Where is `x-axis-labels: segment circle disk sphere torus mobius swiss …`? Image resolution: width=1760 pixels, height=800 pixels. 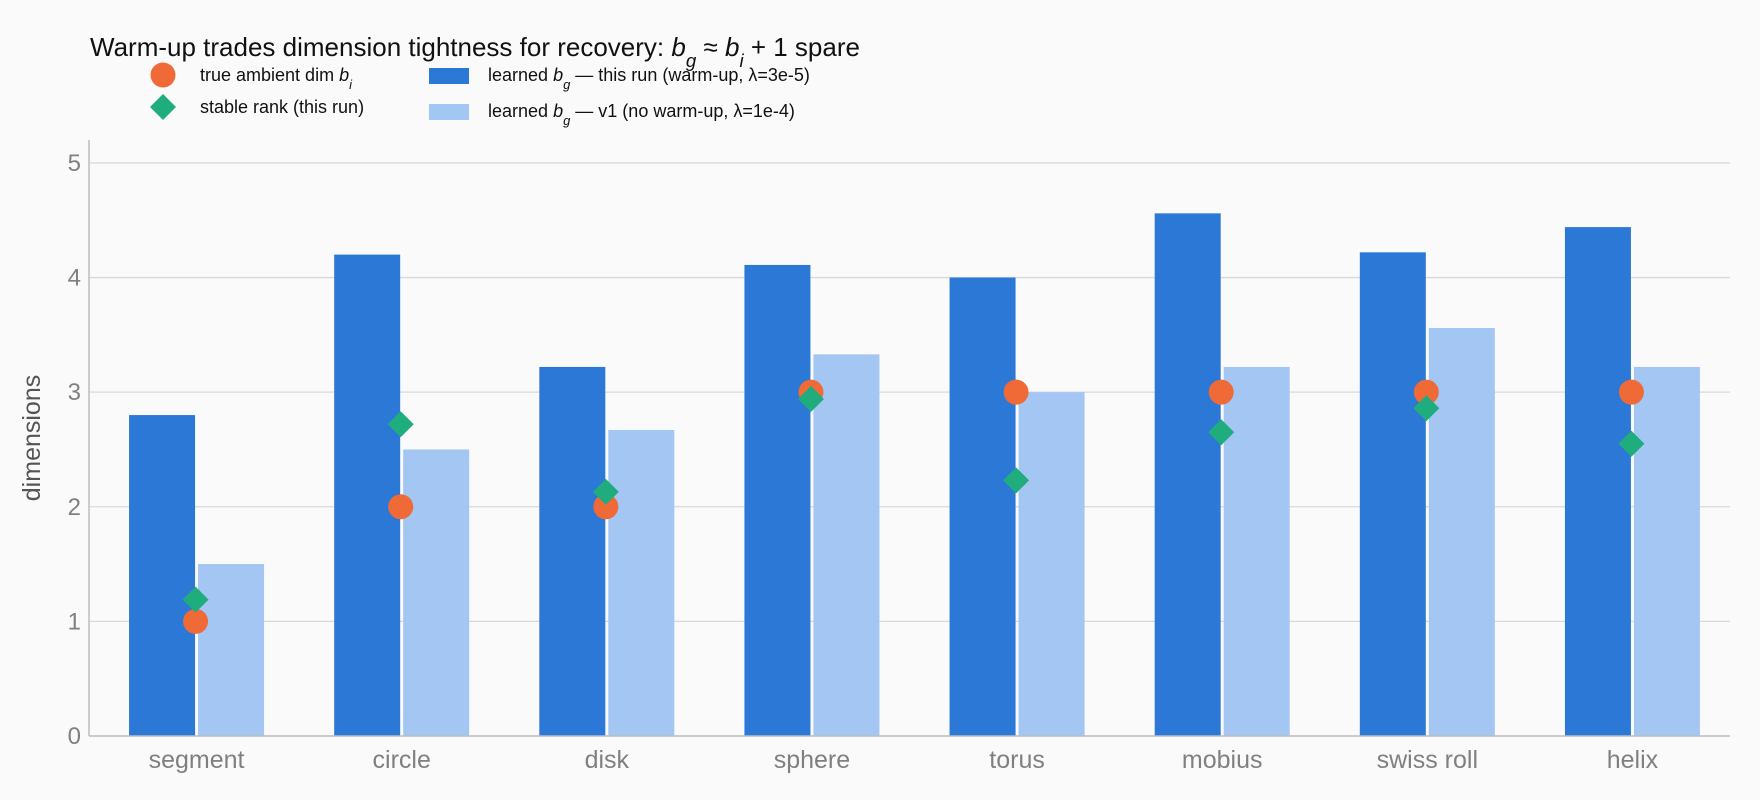 x-axis-labels: segment circle disk sphere torus mobius swiss … is located at coordinates (904, 760).